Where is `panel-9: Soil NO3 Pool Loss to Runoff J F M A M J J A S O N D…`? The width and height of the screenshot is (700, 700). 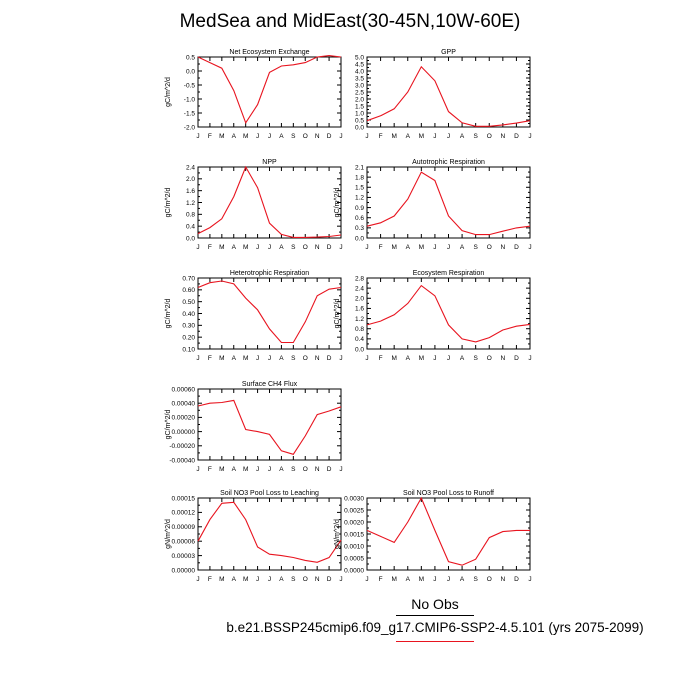
panel-9: Soil NO3 Pool Loss to Runoff J F M A M J J A S O N D… is located at coordinates (433, 536).